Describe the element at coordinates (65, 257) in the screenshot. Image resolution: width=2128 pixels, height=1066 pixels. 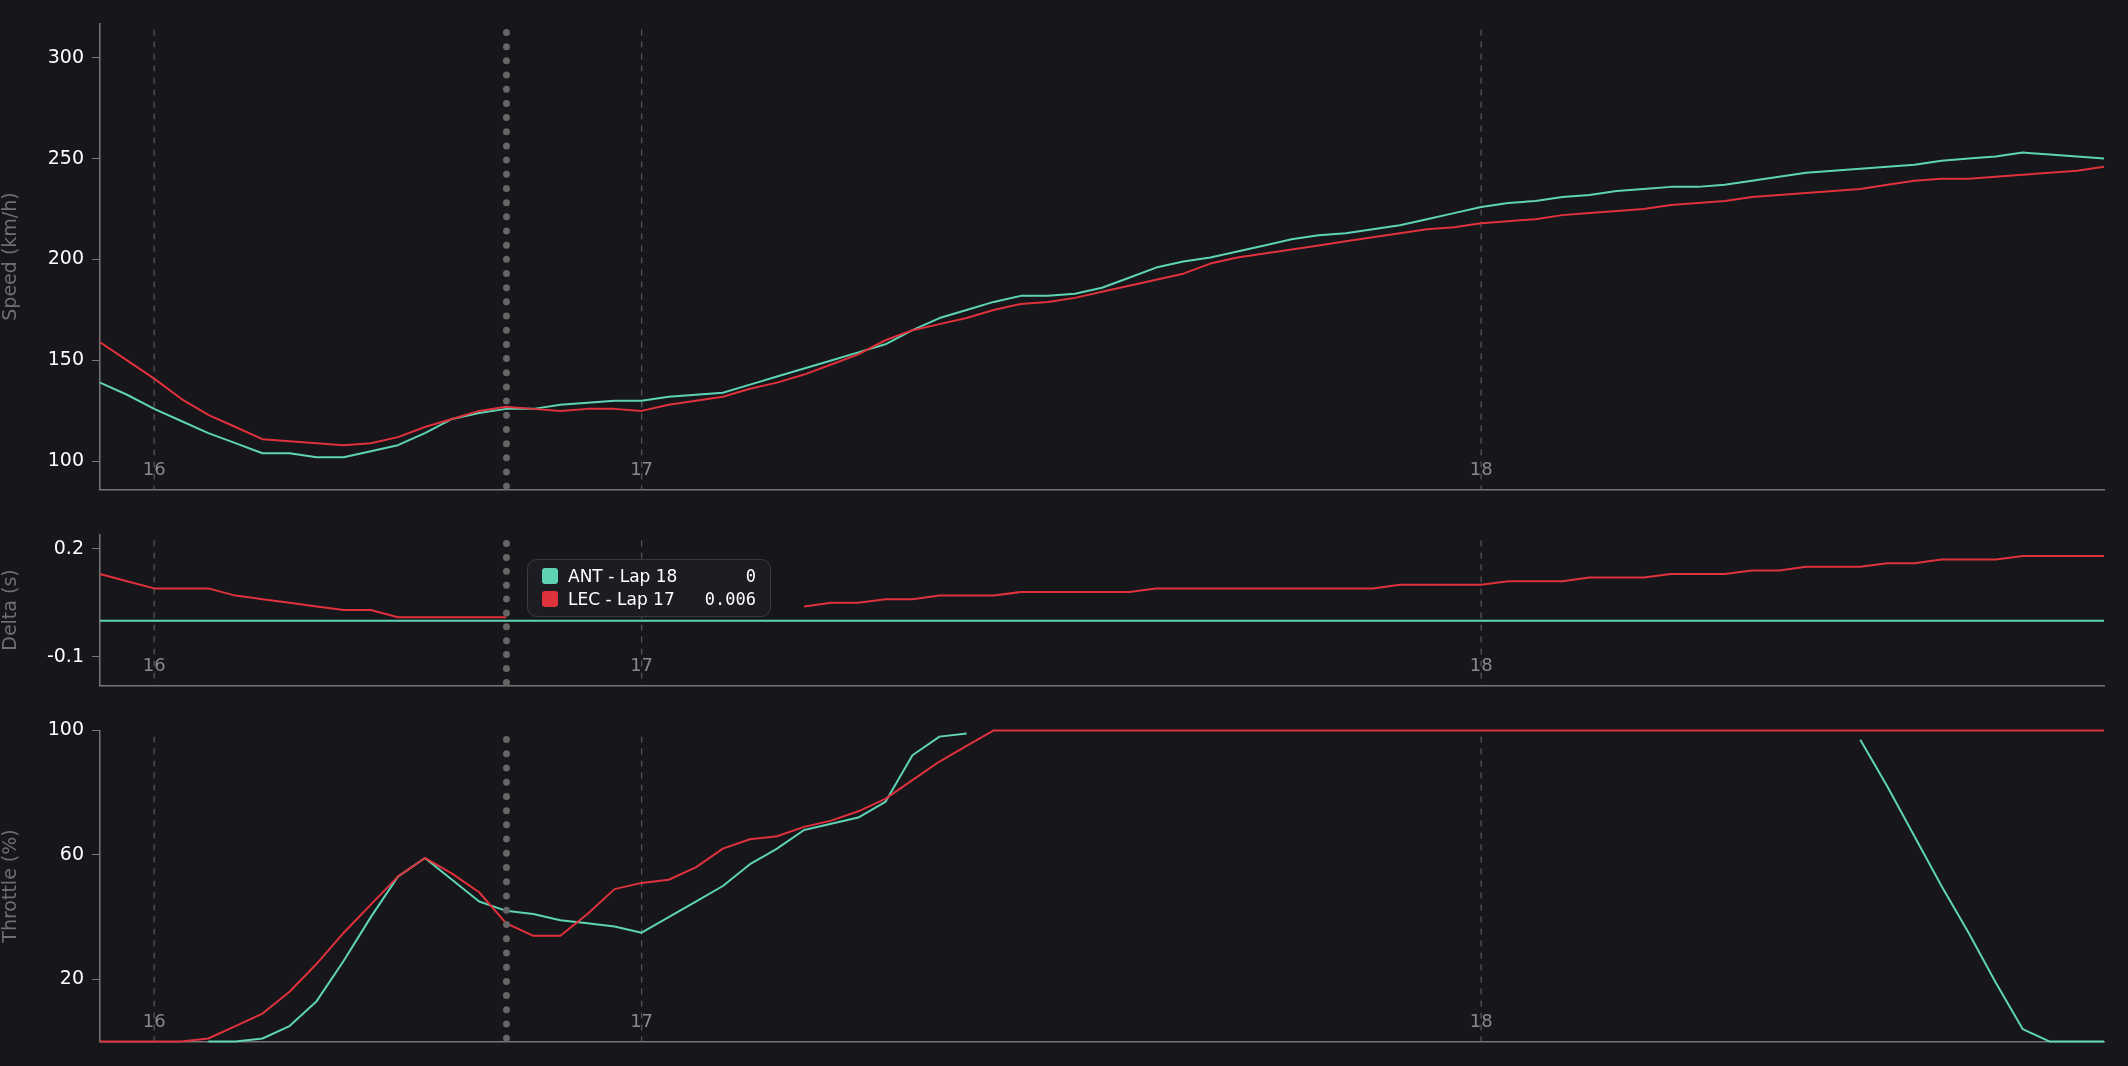
I see `y-tick-label: 200` at that location.